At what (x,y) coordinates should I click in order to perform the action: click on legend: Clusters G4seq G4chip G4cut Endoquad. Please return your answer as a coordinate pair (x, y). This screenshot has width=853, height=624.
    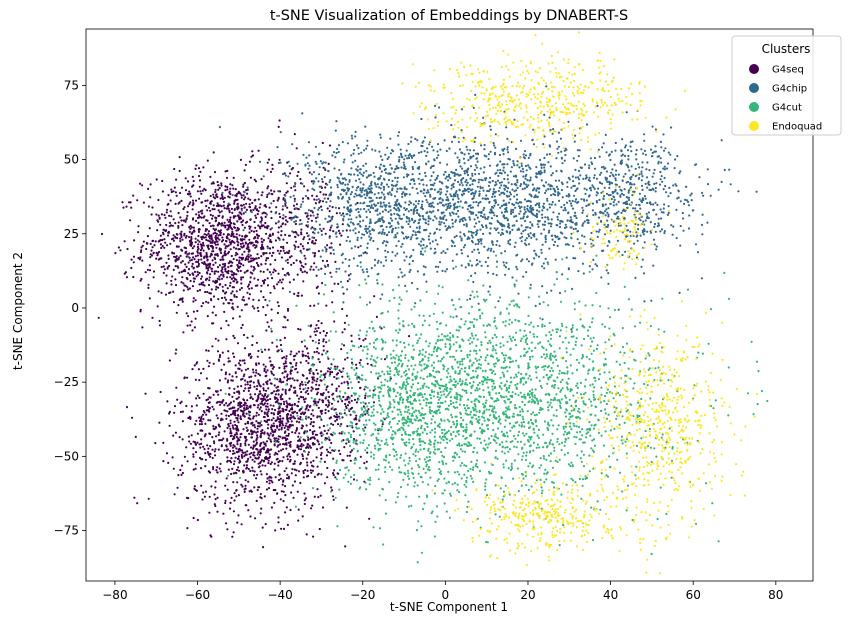
    Looking at the image, I should click on (786, 85).